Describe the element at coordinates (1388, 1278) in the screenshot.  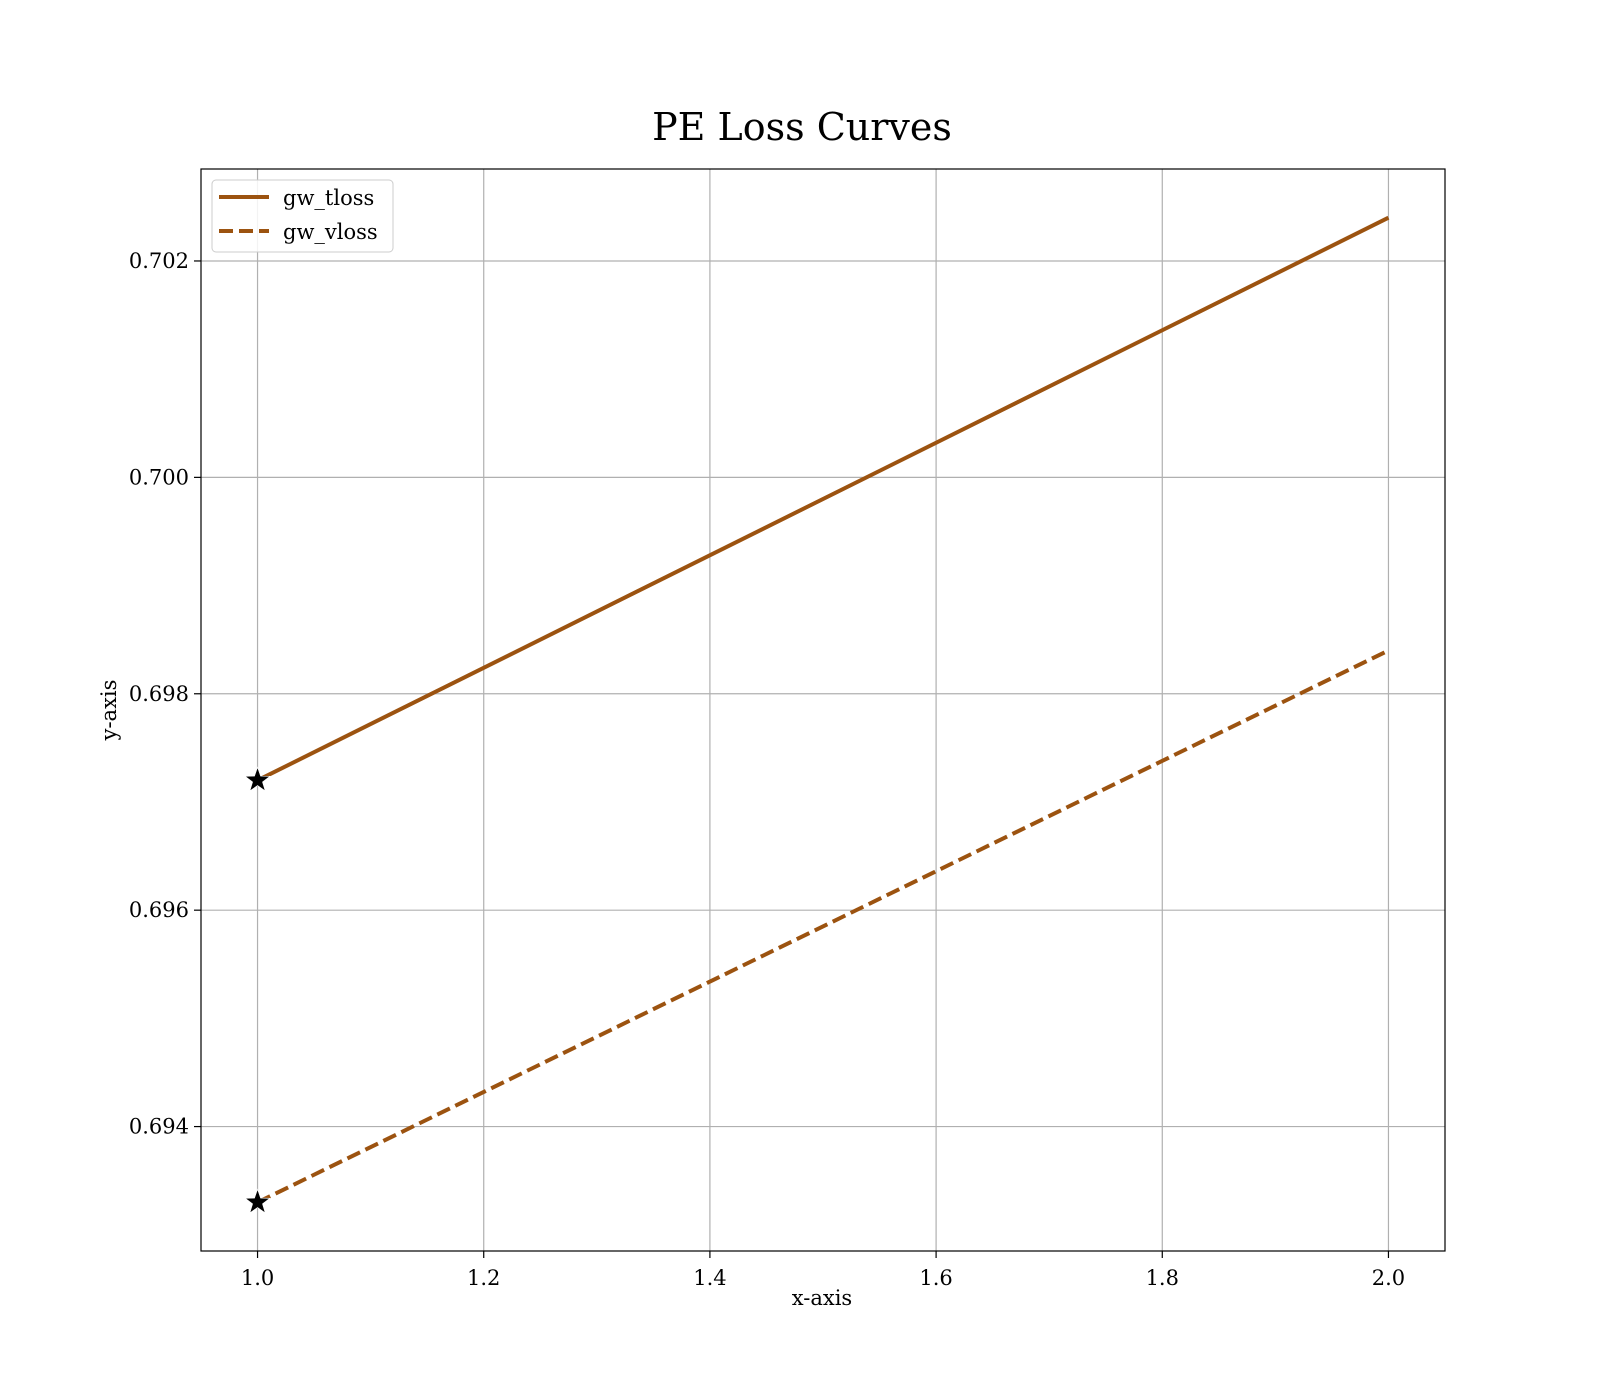
I see `x-tick-label: 2.0` at that location.